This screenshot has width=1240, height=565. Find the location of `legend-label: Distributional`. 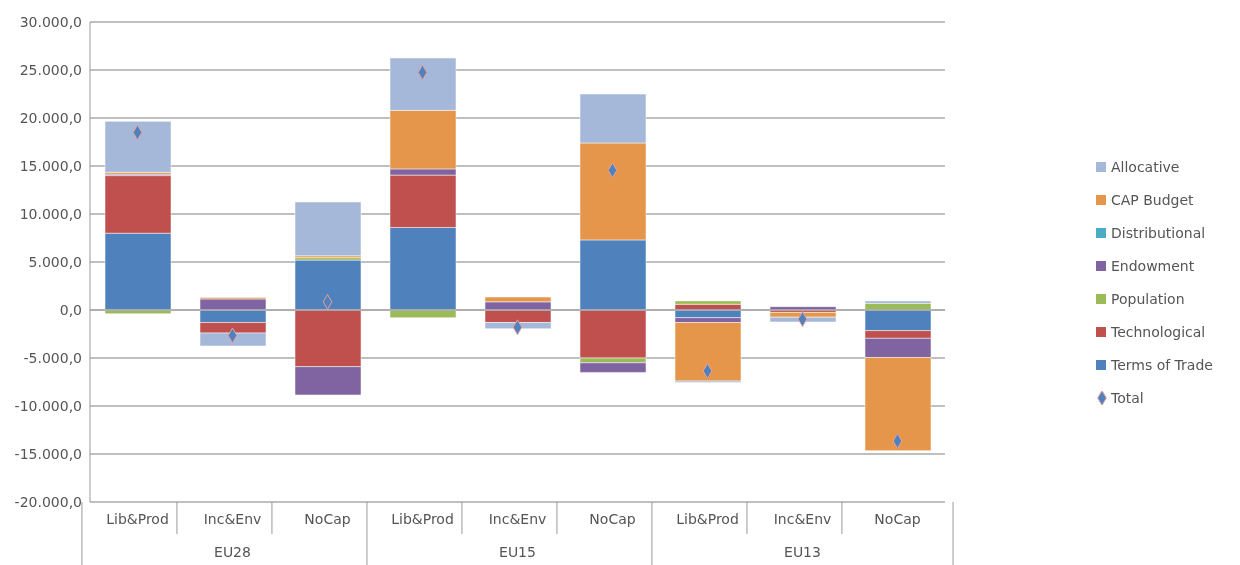

legend-label: Distributional is located at coordinates (1158, 233).